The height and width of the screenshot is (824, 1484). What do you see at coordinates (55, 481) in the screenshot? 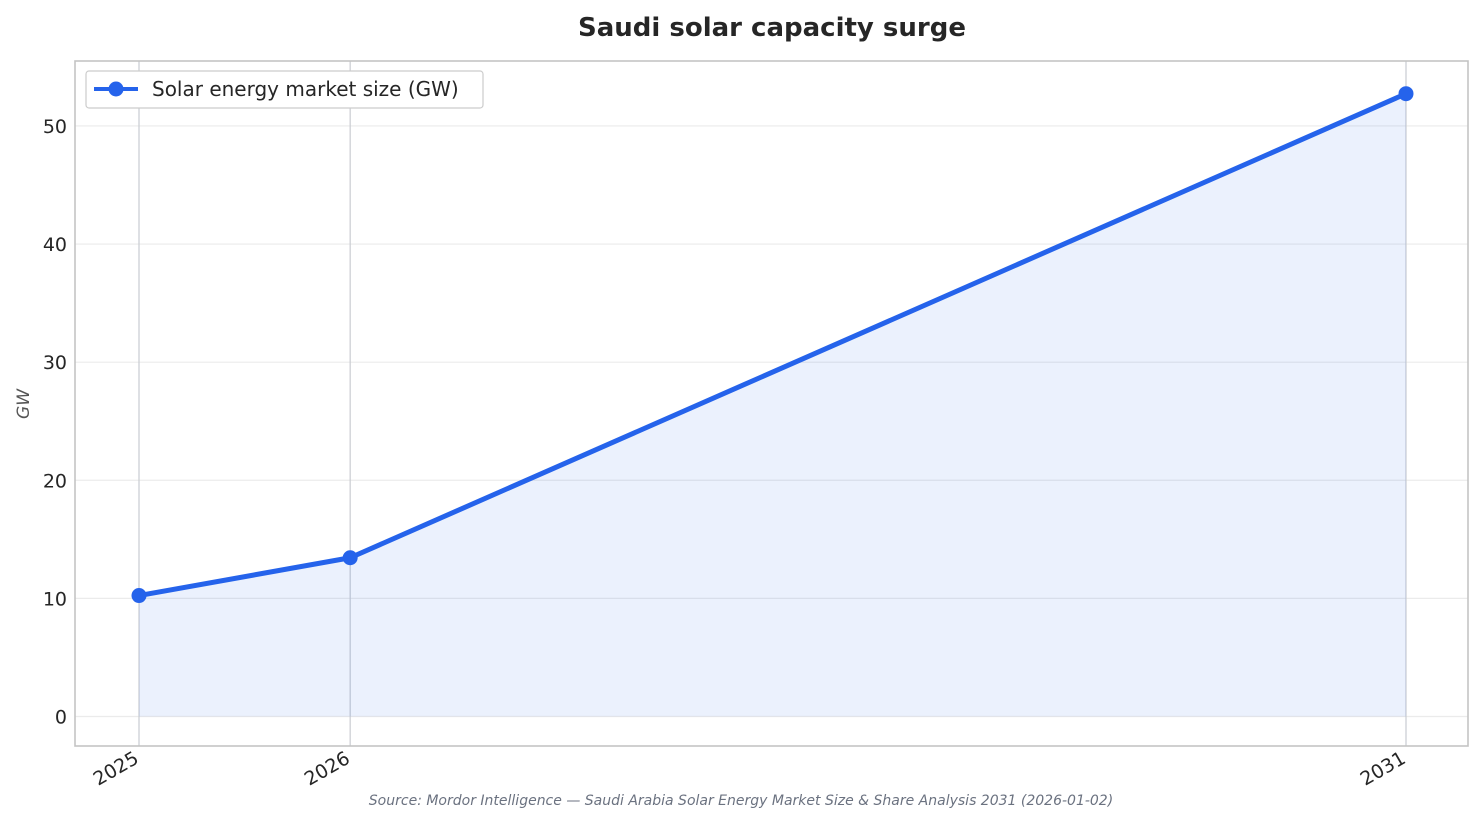
I see `y-tick-label: 20` at bounding box center [55, 481].